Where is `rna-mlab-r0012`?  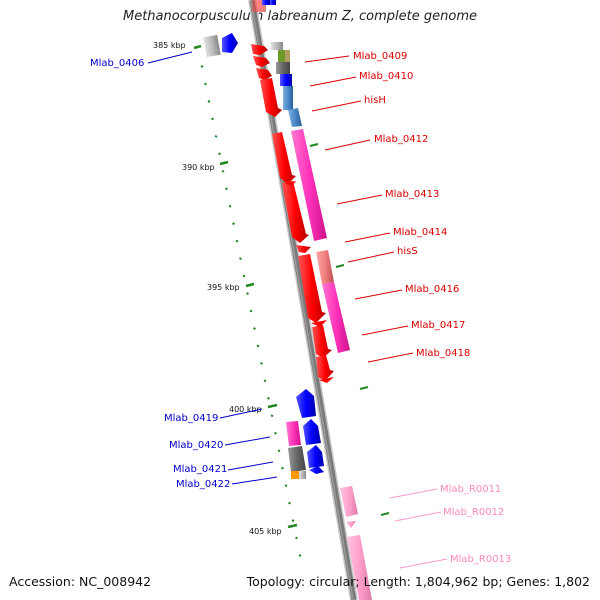
rna-mlab-r0012 is located at coordinates (351, 524).